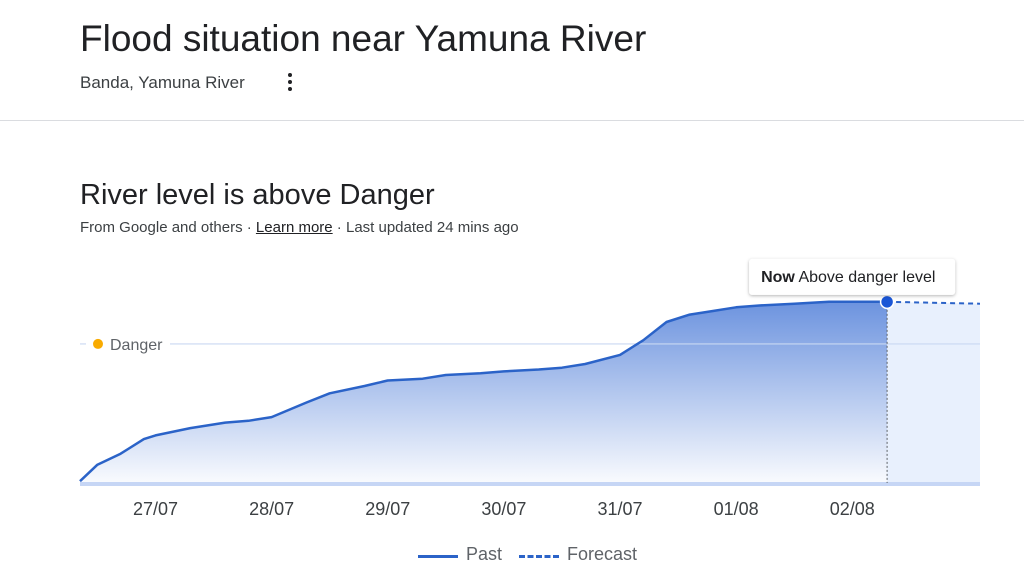 The width and height of the screenshot is (1024, 576). What do you see at coordinates (933, 392) in the screenshot?
I see `forecast-area` at bounding box center [933, 392].